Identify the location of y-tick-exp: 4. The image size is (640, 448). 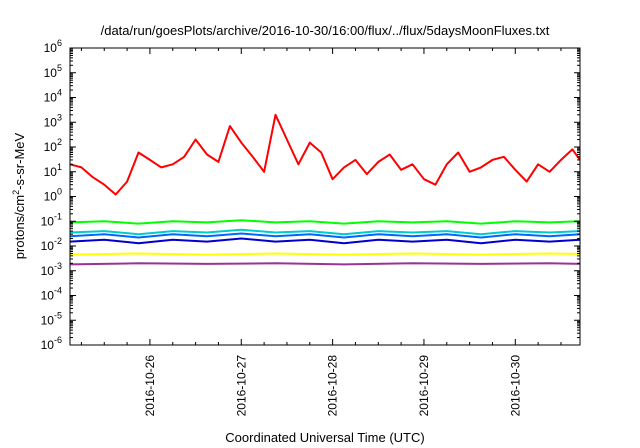
(59, 93).